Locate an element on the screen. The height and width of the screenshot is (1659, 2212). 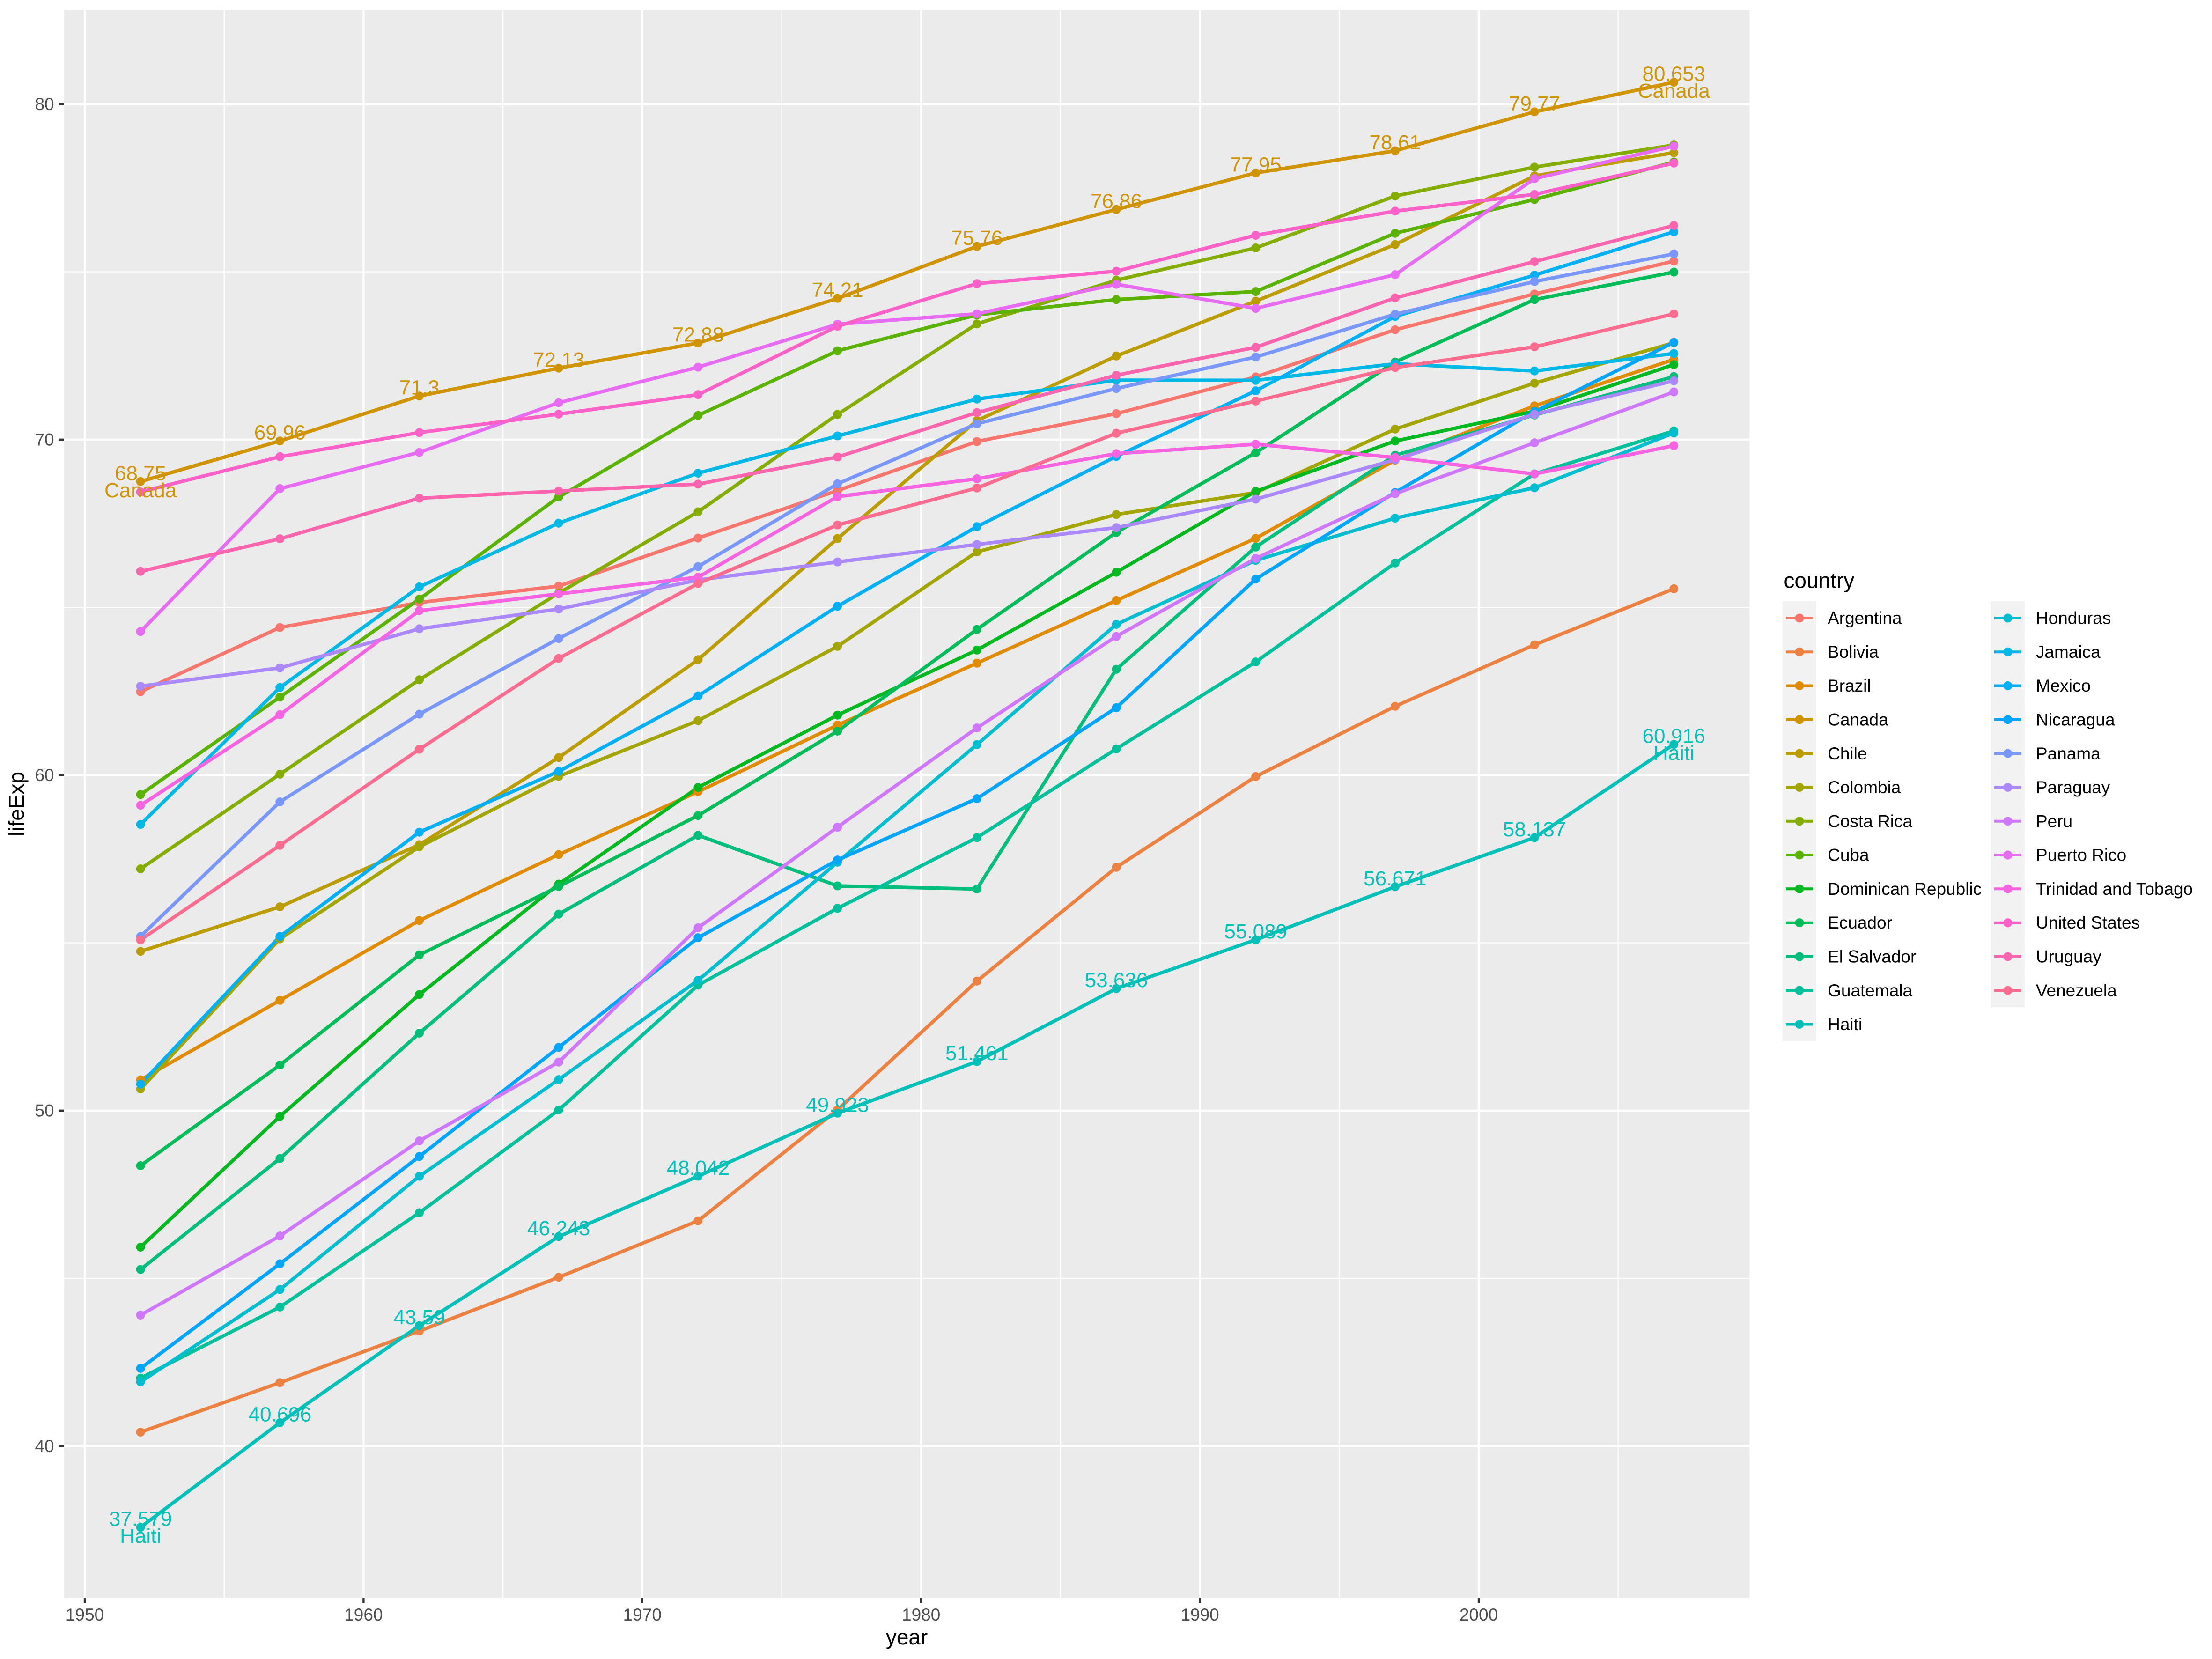
svg-text: 79.77 is located at coordinates (1534, 103).